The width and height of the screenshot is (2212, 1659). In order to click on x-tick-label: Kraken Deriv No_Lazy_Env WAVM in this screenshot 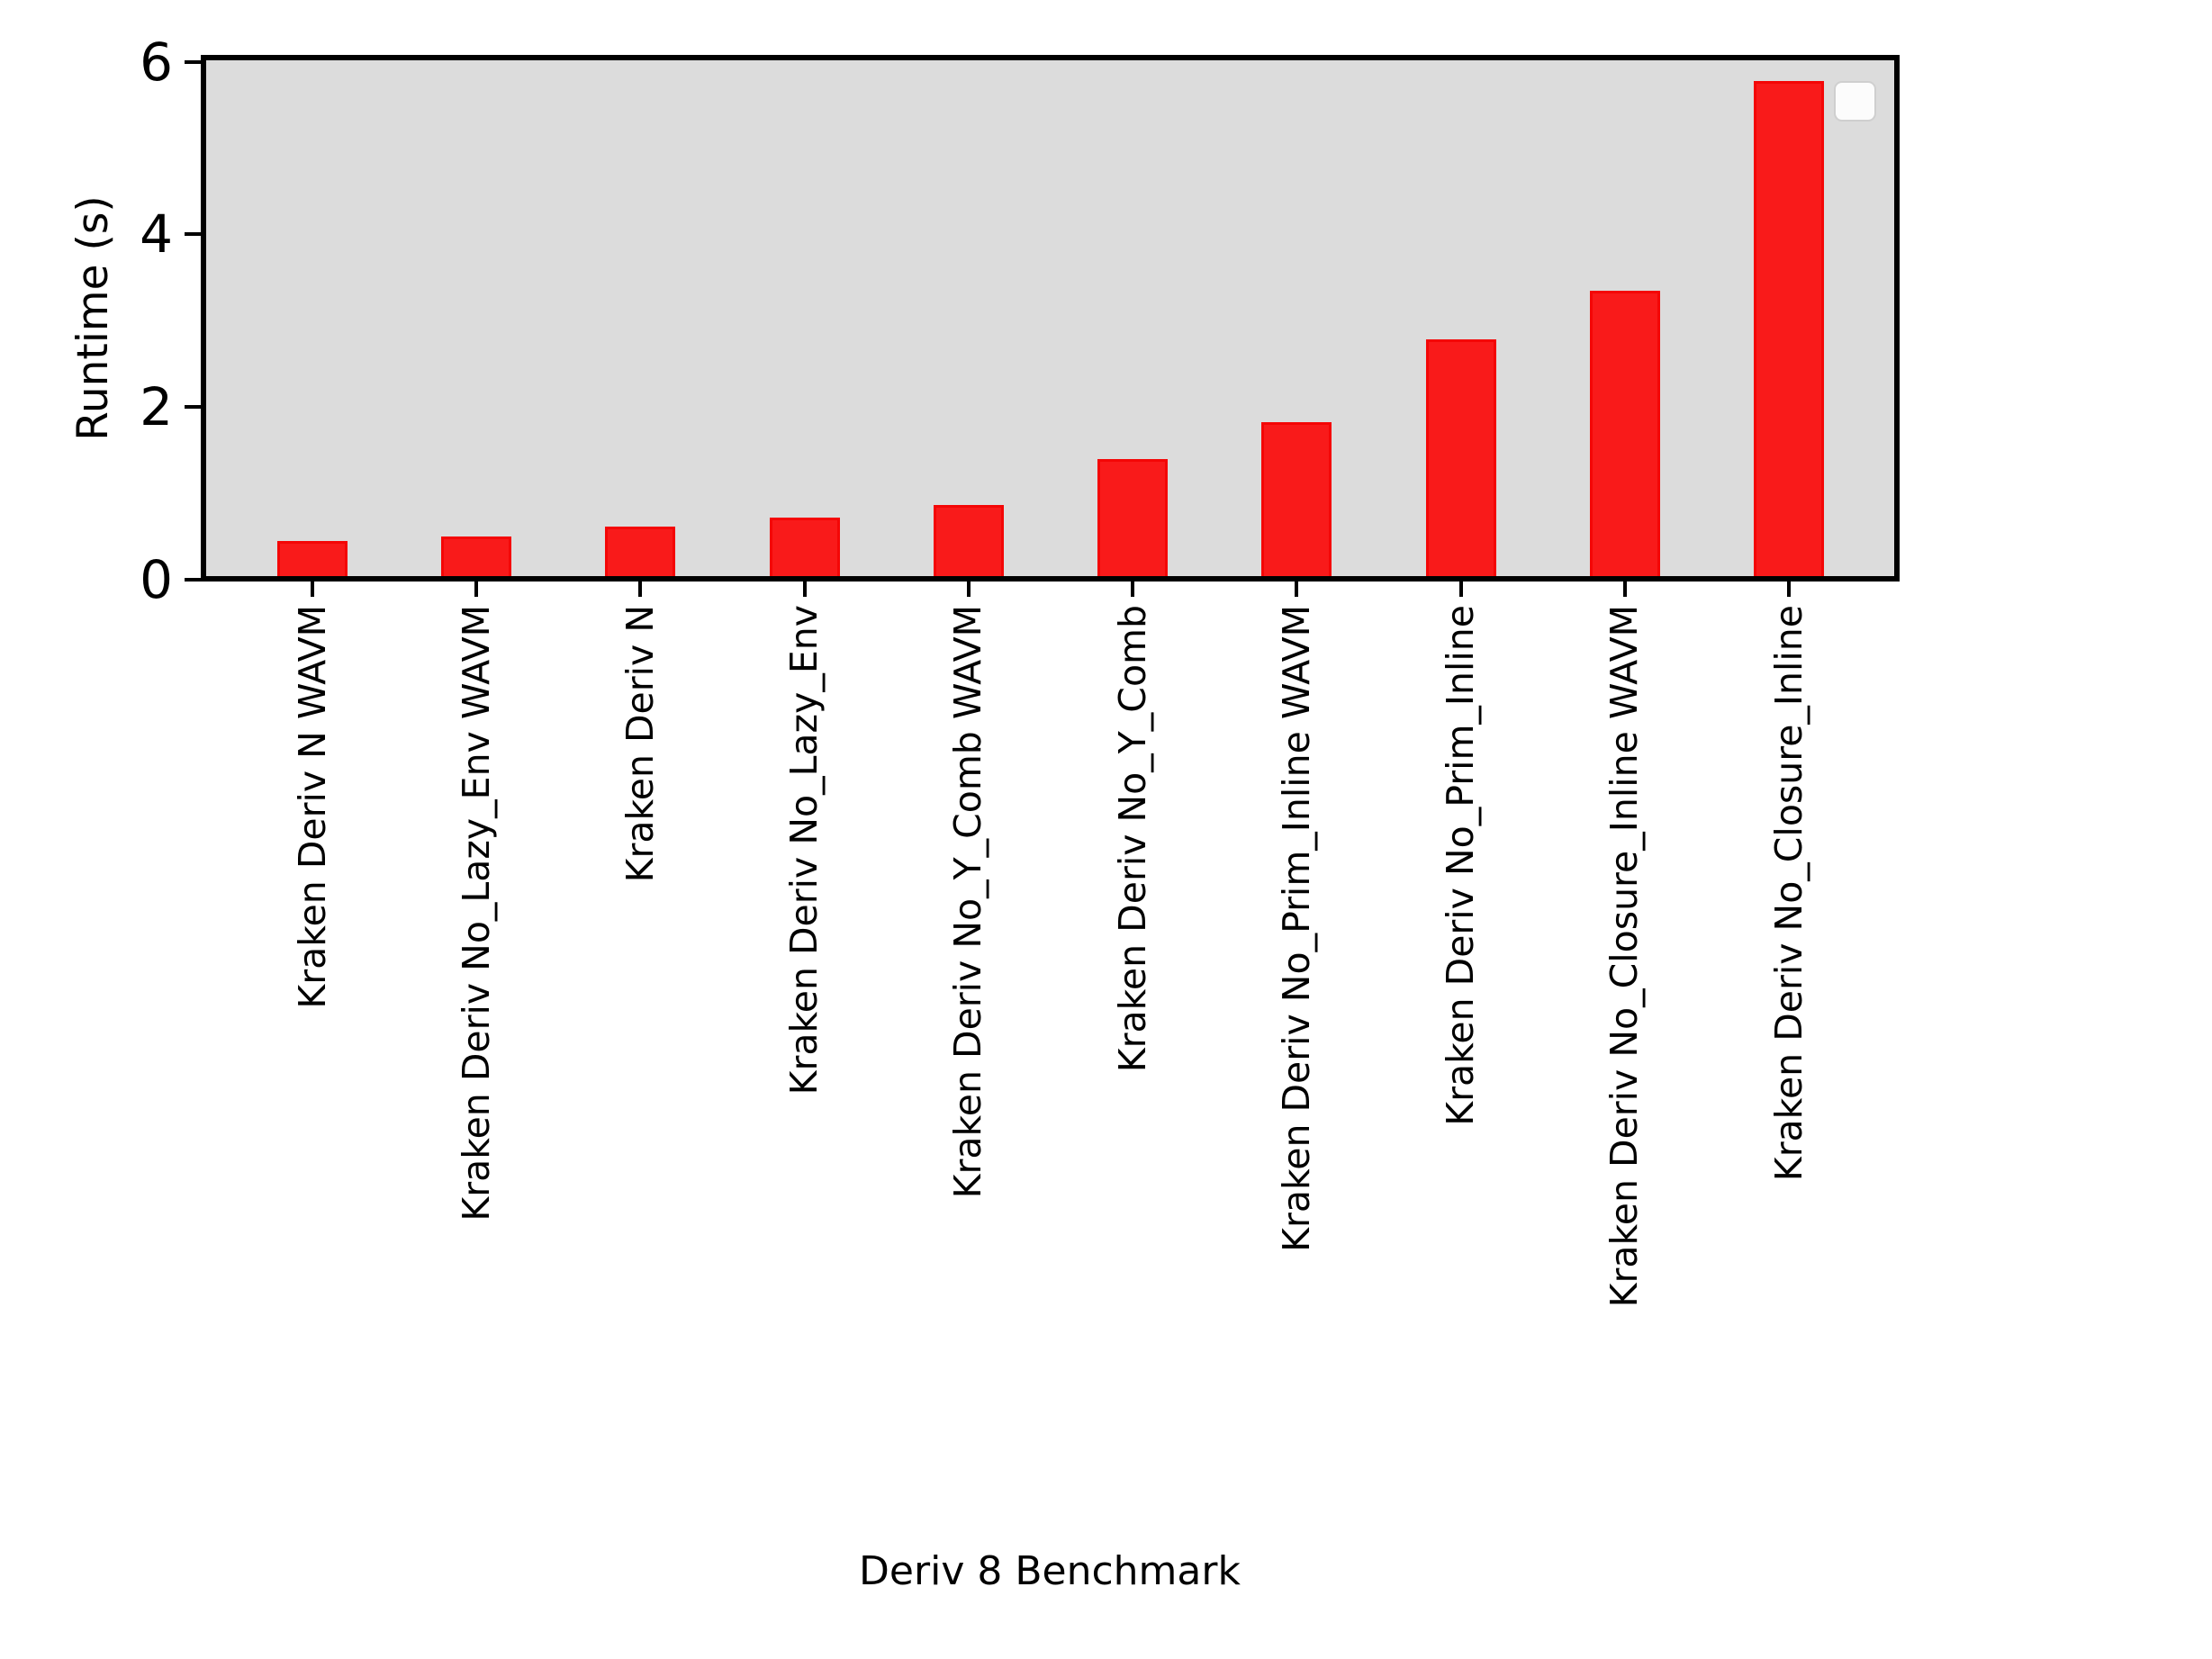, I will do `click(476, 913)`.